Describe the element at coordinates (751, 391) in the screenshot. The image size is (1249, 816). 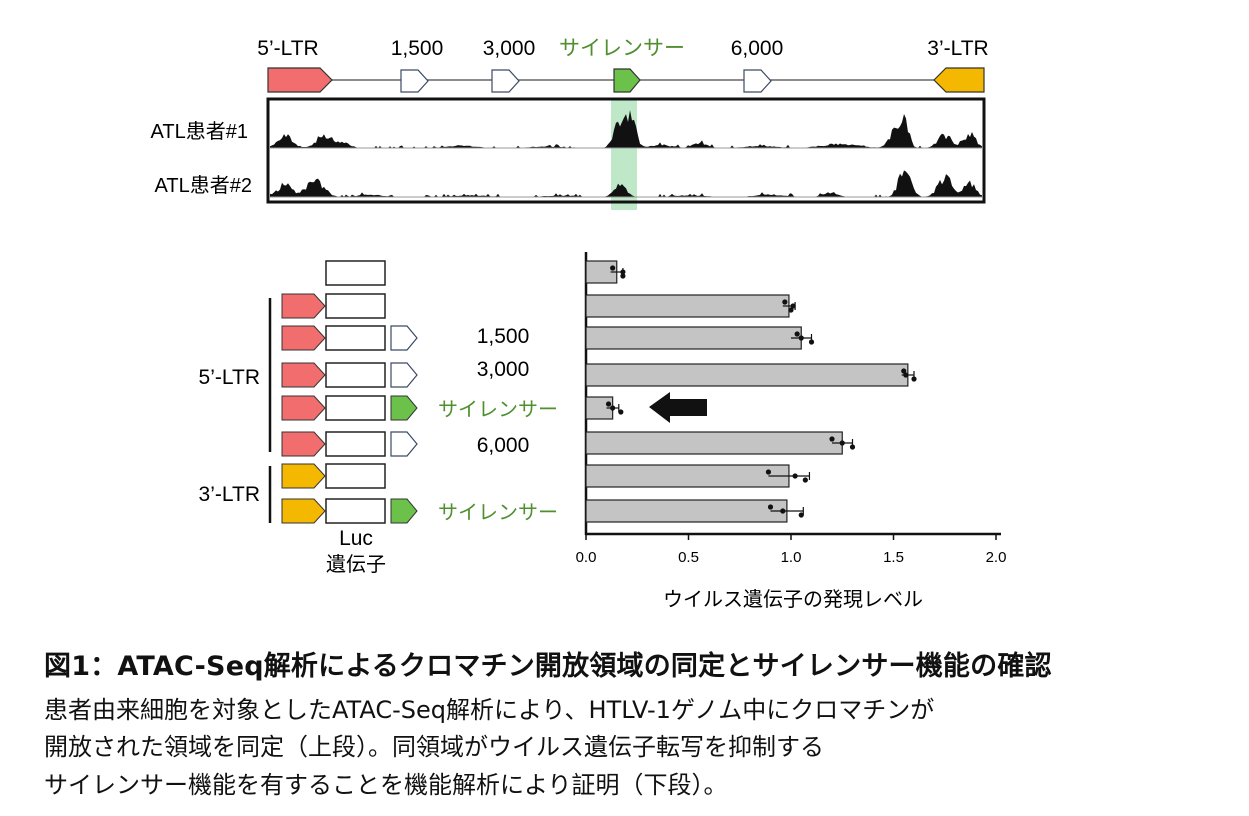
I see `chart-bars` at that location.